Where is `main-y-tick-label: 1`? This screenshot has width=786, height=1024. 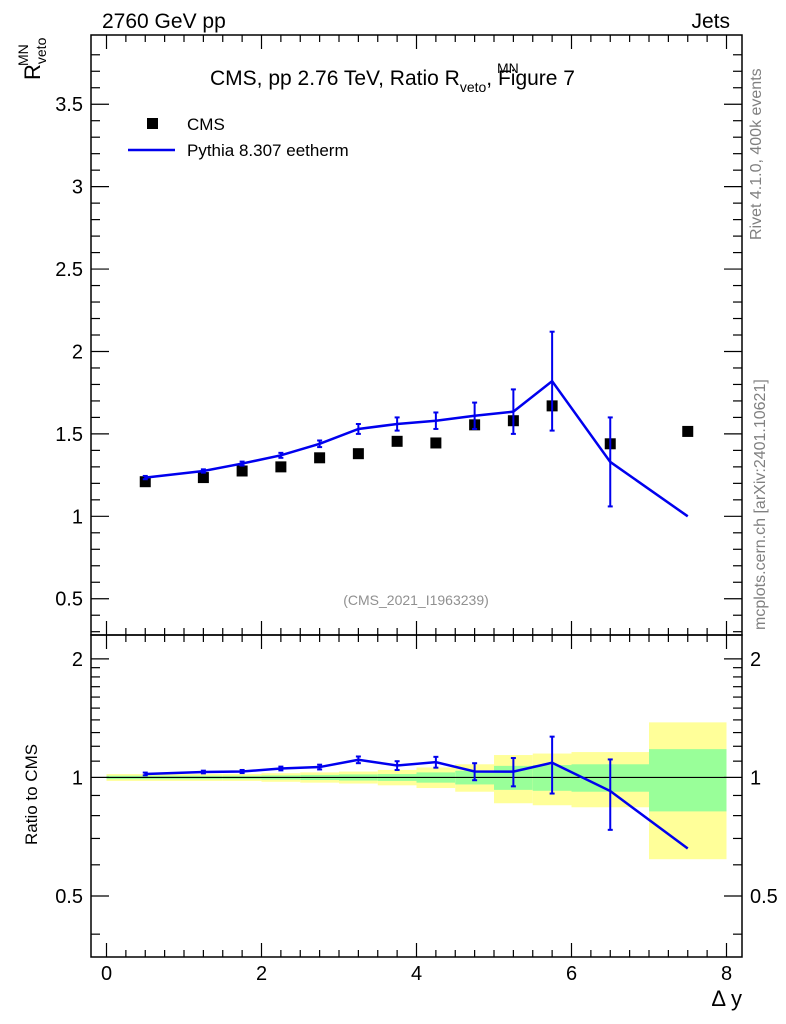 main-y-tick-label: 1 is located at coordinates (77, 517).